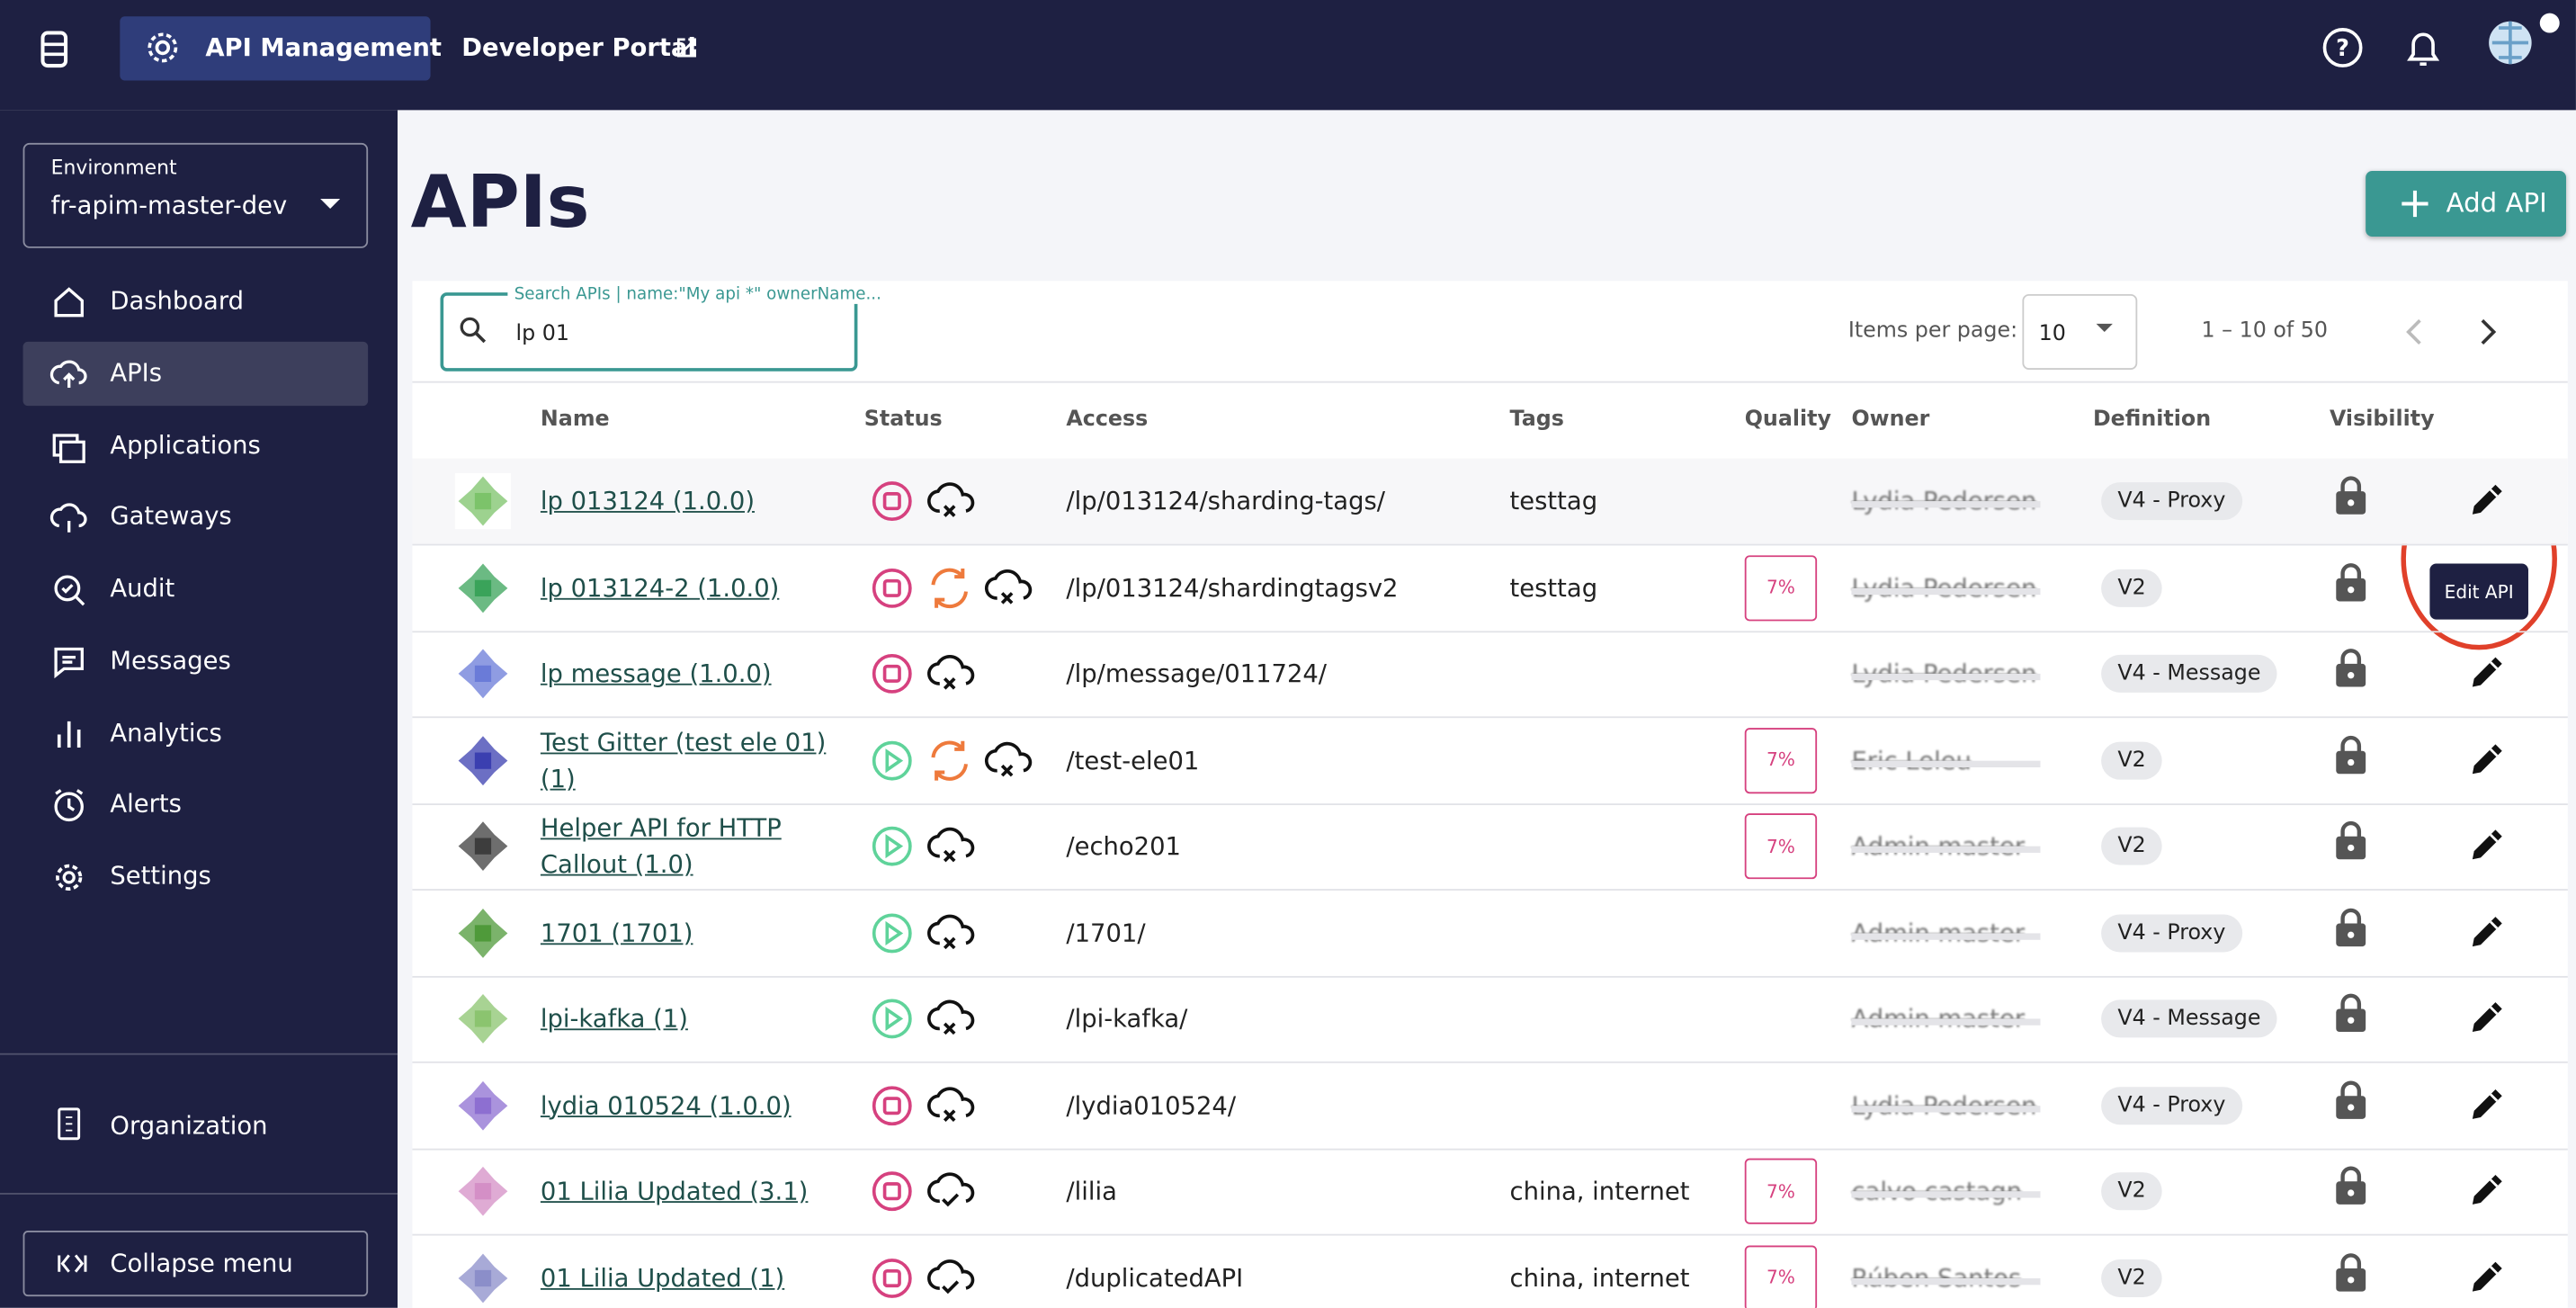  What do you see at coordinates (56, 51) in the screenshot?
I see `logo` at bounding box center [56, 51].